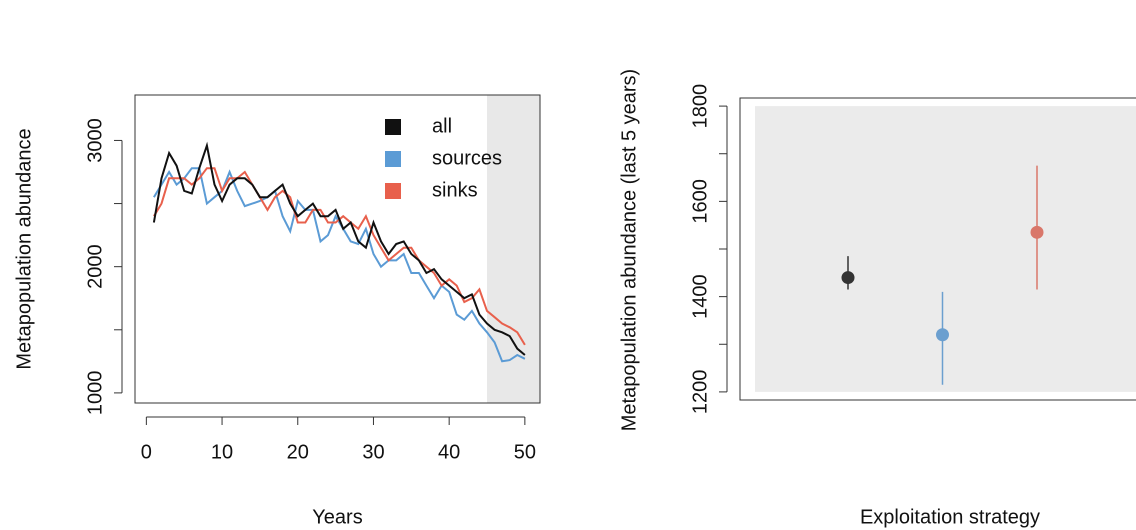 The height and width of the screenshot is (530, 1136). I want to click on y-tick-label: 1200, so click(700, 392).